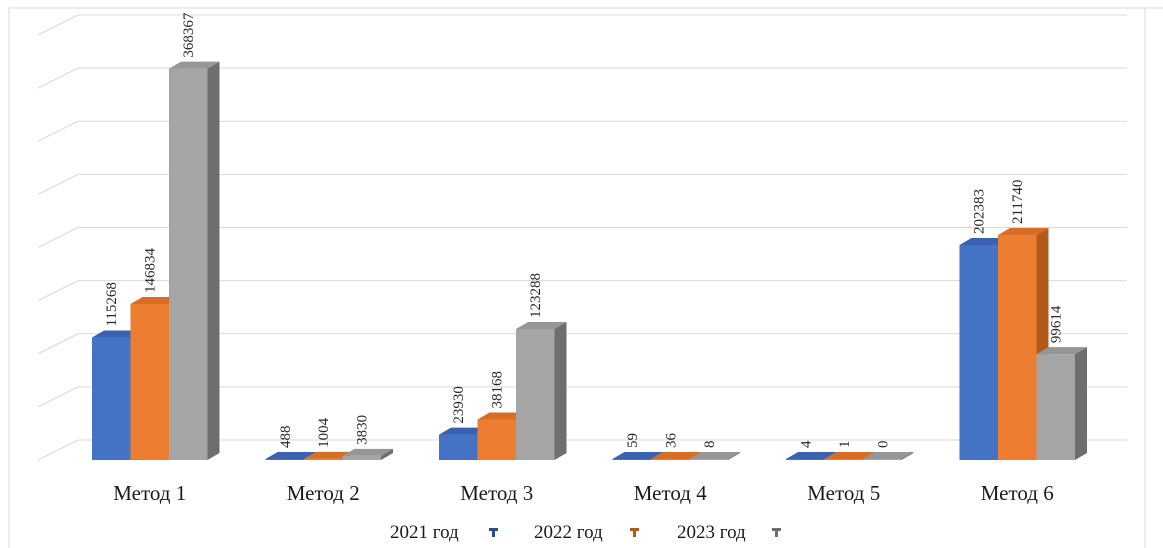  What do you see at coordinates (496, 493) in the screenshot?
I see `category-label: Метод 3` at bounding box center [496, 493].